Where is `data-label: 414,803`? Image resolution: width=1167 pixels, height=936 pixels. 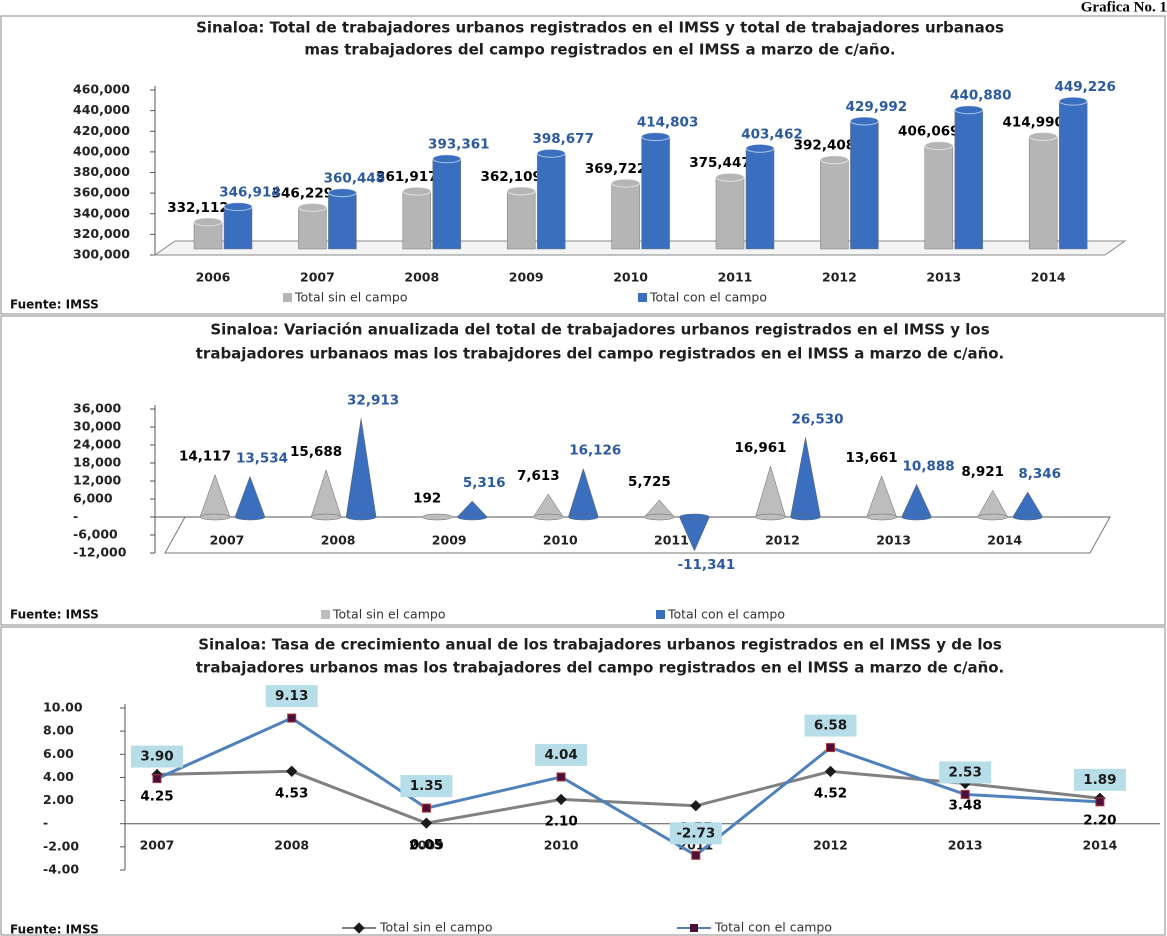 data-label: 414,803 is located at coordinates (668, 123).